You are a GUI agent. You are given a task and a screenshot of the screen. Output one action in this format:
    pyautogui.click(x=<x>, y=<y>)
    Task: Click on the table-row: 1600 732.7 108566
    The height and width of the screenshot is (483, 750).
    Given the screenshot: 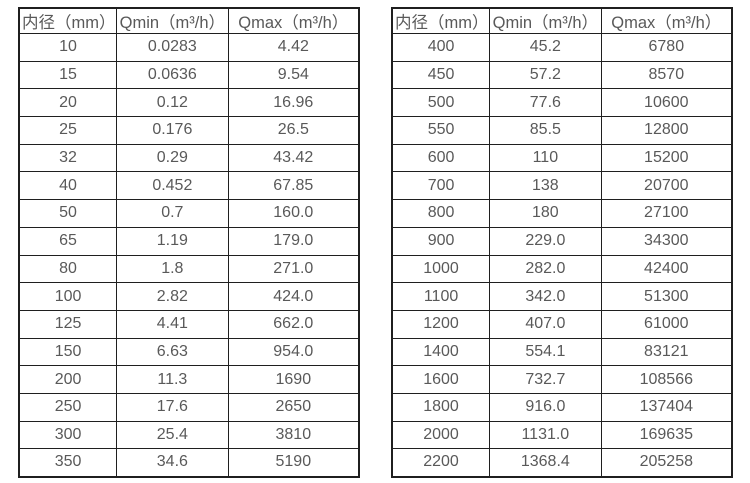 What is the action you would take?
    pyautogui.click(x=562, y=379)
    